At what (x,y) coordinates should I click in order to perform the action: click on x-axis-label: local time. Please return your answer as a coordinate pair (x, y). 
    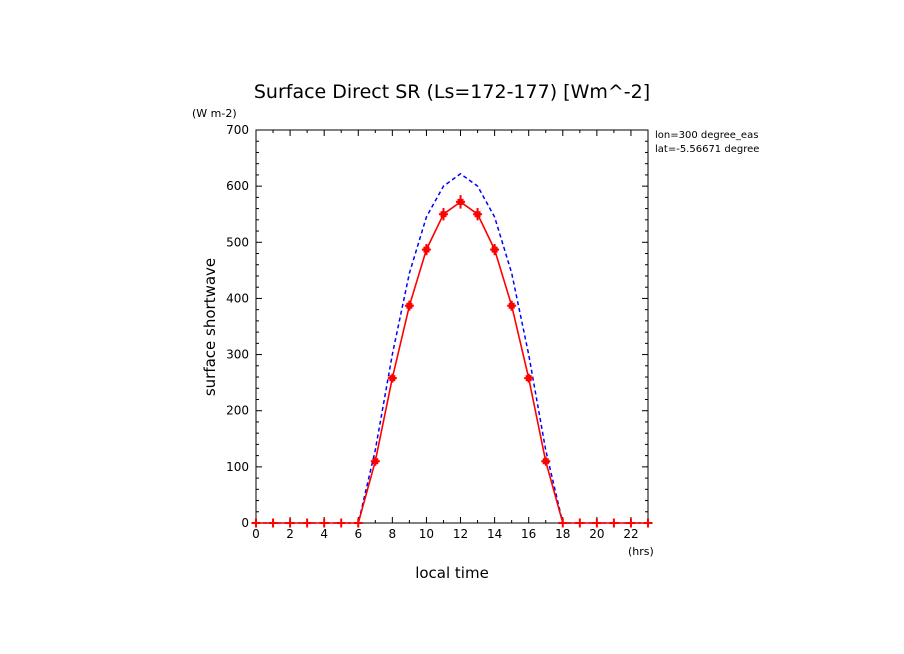
    Looking at the image, I should click on (452, 573).